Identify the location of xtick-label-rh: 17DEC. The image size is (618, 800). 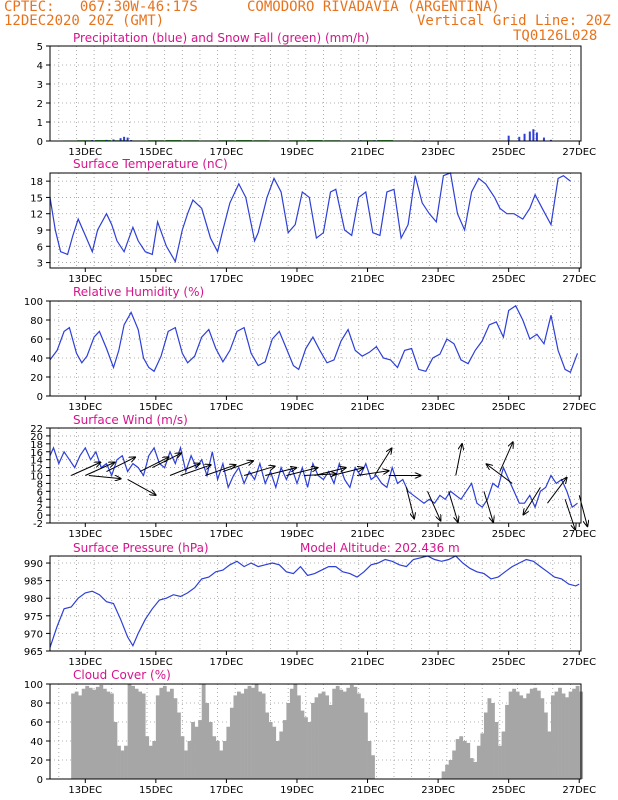
(227, 407).